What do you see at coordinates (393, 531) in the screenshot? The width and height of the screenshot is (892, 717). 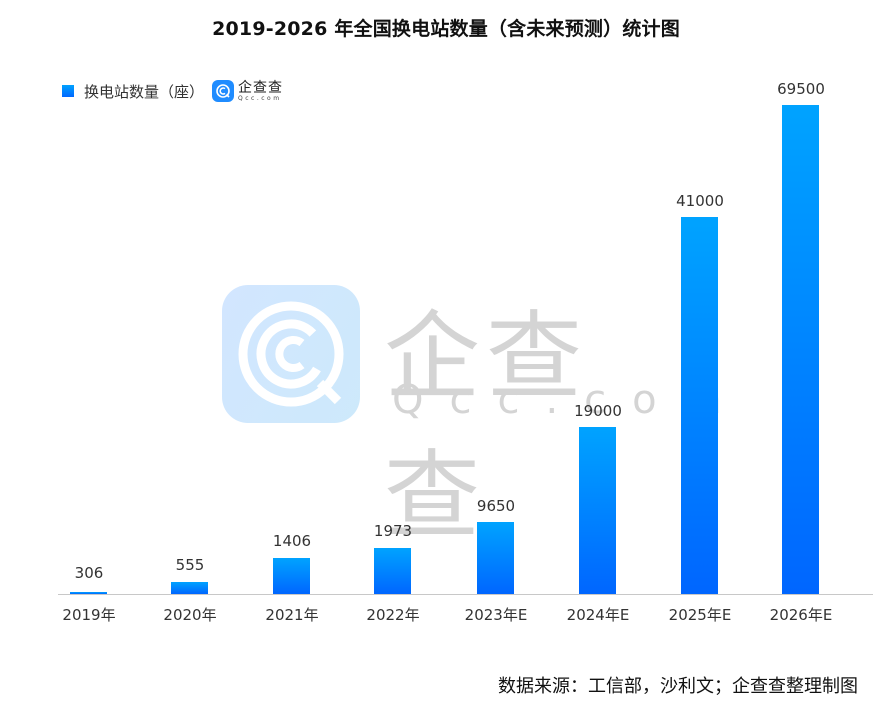 I see `bar-value: 1973` at bounding box center [393, 531].